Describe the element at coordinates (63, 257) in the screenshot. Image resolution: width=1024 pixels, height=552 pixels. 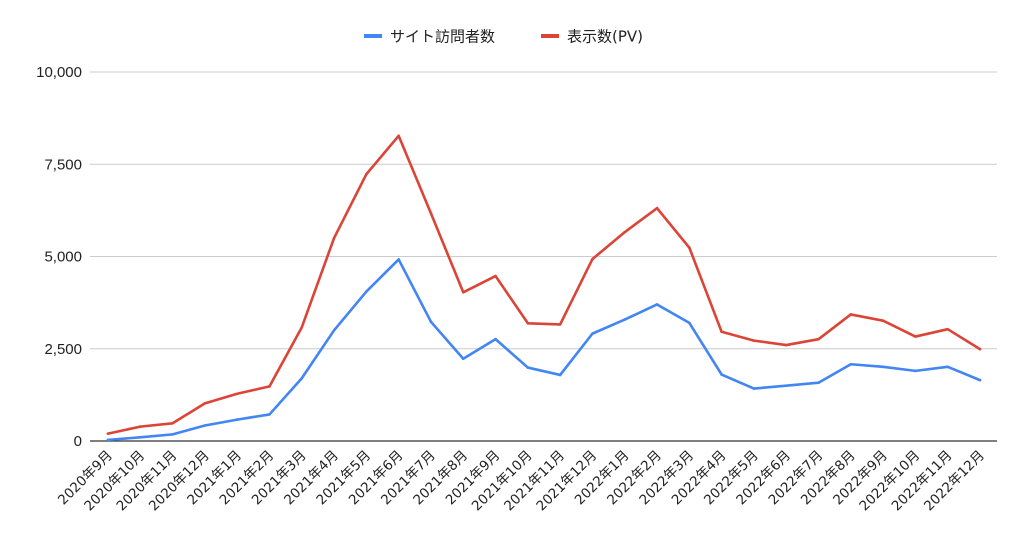
I see `y-tick-label: 5,000` at that location.